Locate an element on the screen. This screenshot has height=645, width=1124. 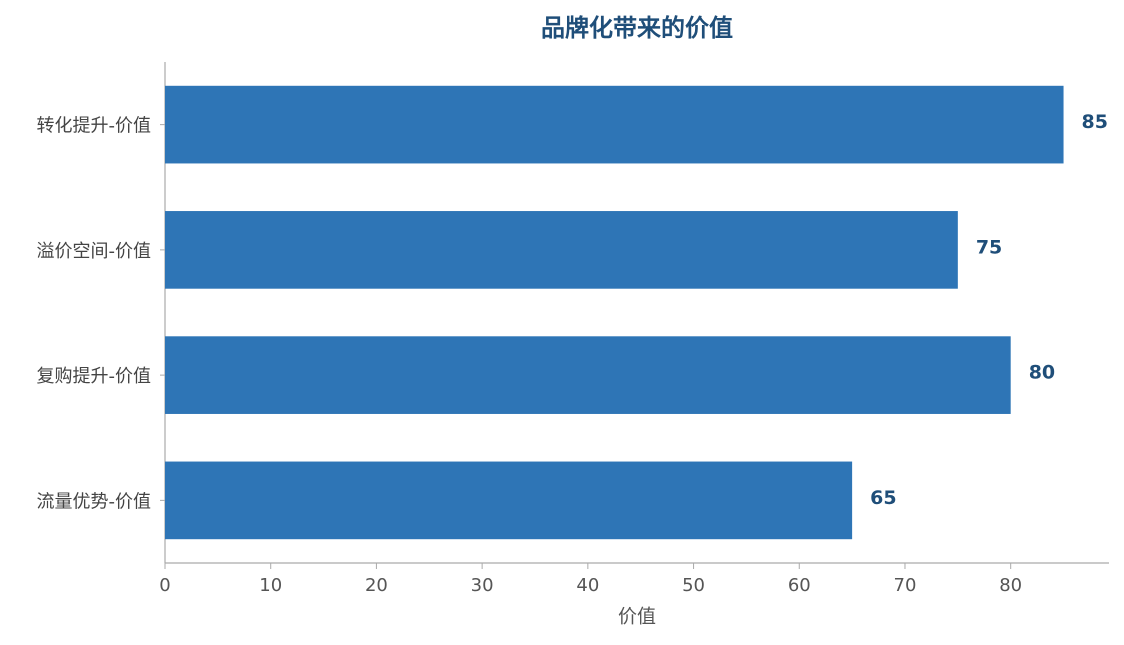
value-label: 65 is located at coordinates (883, 498).